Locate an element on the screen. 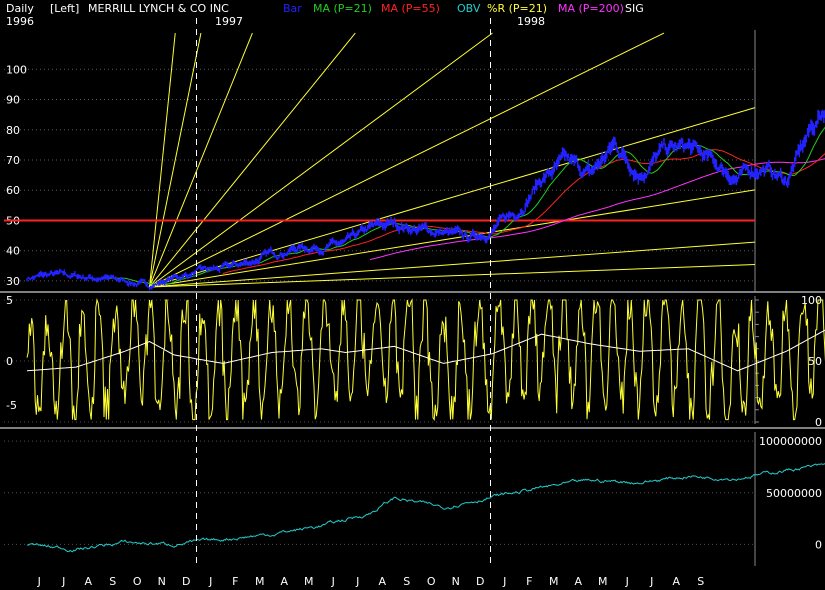 The image size is (825, 590). obv-tick-label: 100000000 is located at coordinates (790, 441).